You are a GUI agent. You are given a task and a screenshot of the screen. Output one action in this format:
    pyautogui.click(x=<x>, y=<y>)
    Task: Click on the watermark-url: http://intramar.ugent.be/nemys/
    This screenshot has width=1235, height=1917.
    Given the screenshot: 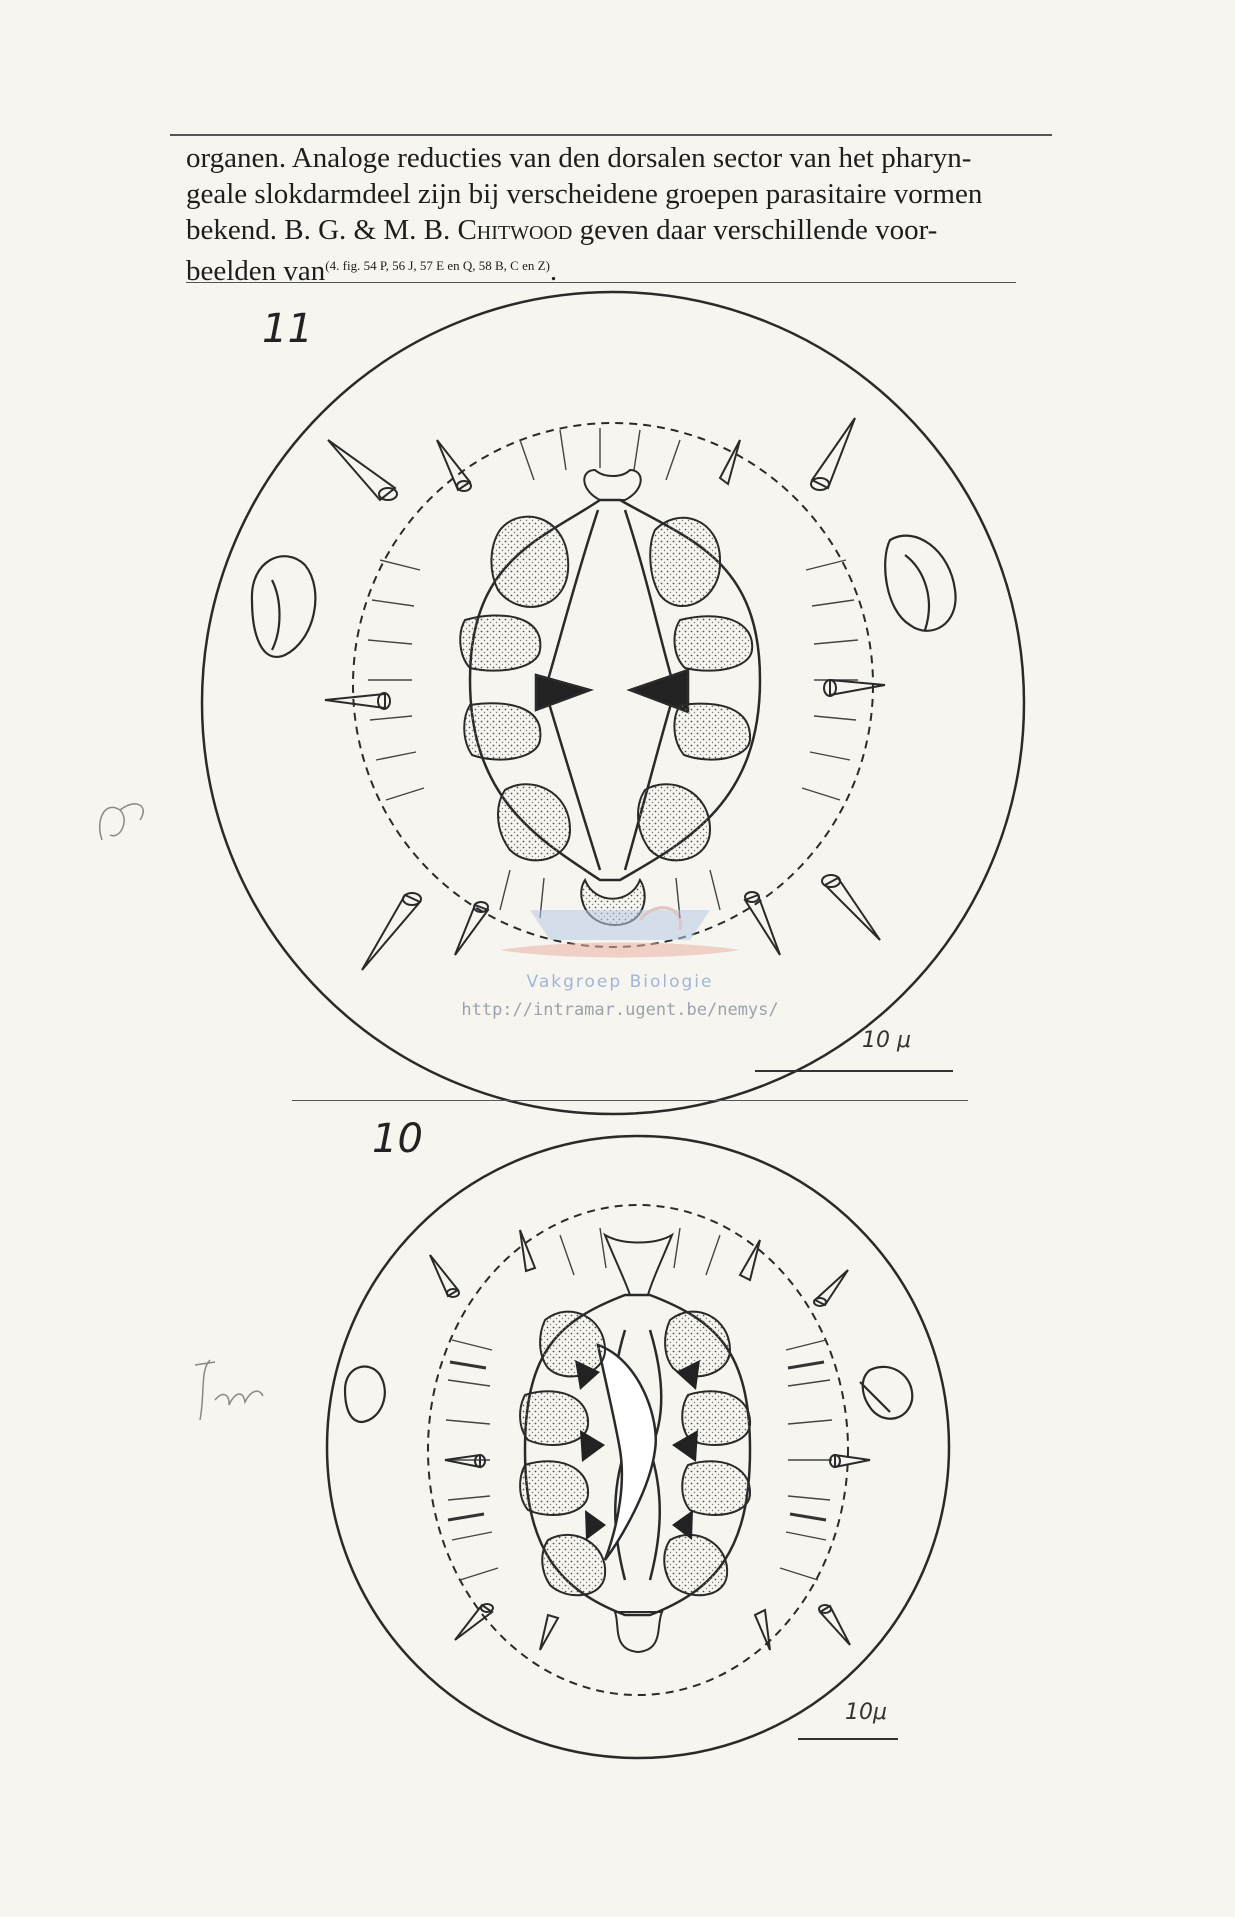 What is the action you would take?
    pyautogui.click(x=620, y=1010)
    